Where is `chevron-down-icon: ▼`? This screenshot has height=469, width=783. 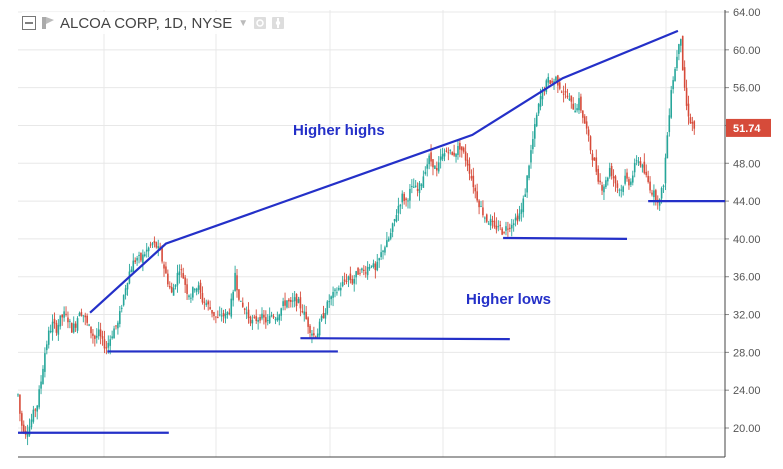
chevron-down-icon: ▼ is located at coordinates (243, 23).